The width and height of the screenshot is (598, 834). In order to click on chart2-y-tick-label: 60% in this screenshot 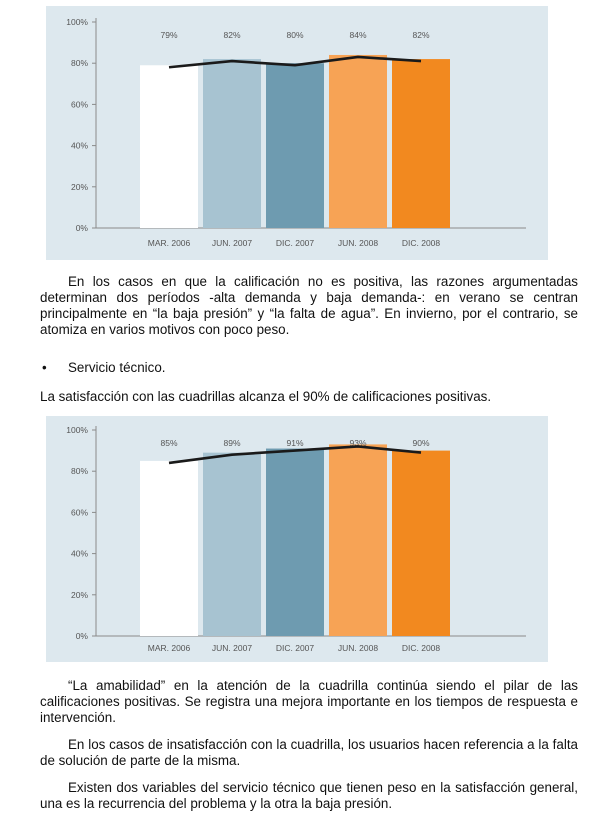, I will do `click(79, 512)`.